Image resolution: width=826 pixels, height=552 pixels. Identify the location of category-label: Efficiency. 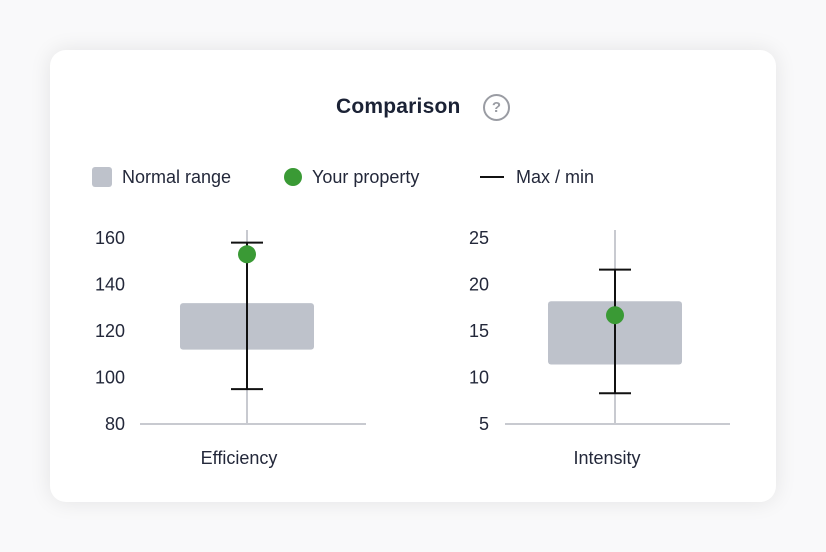
(239, 458).